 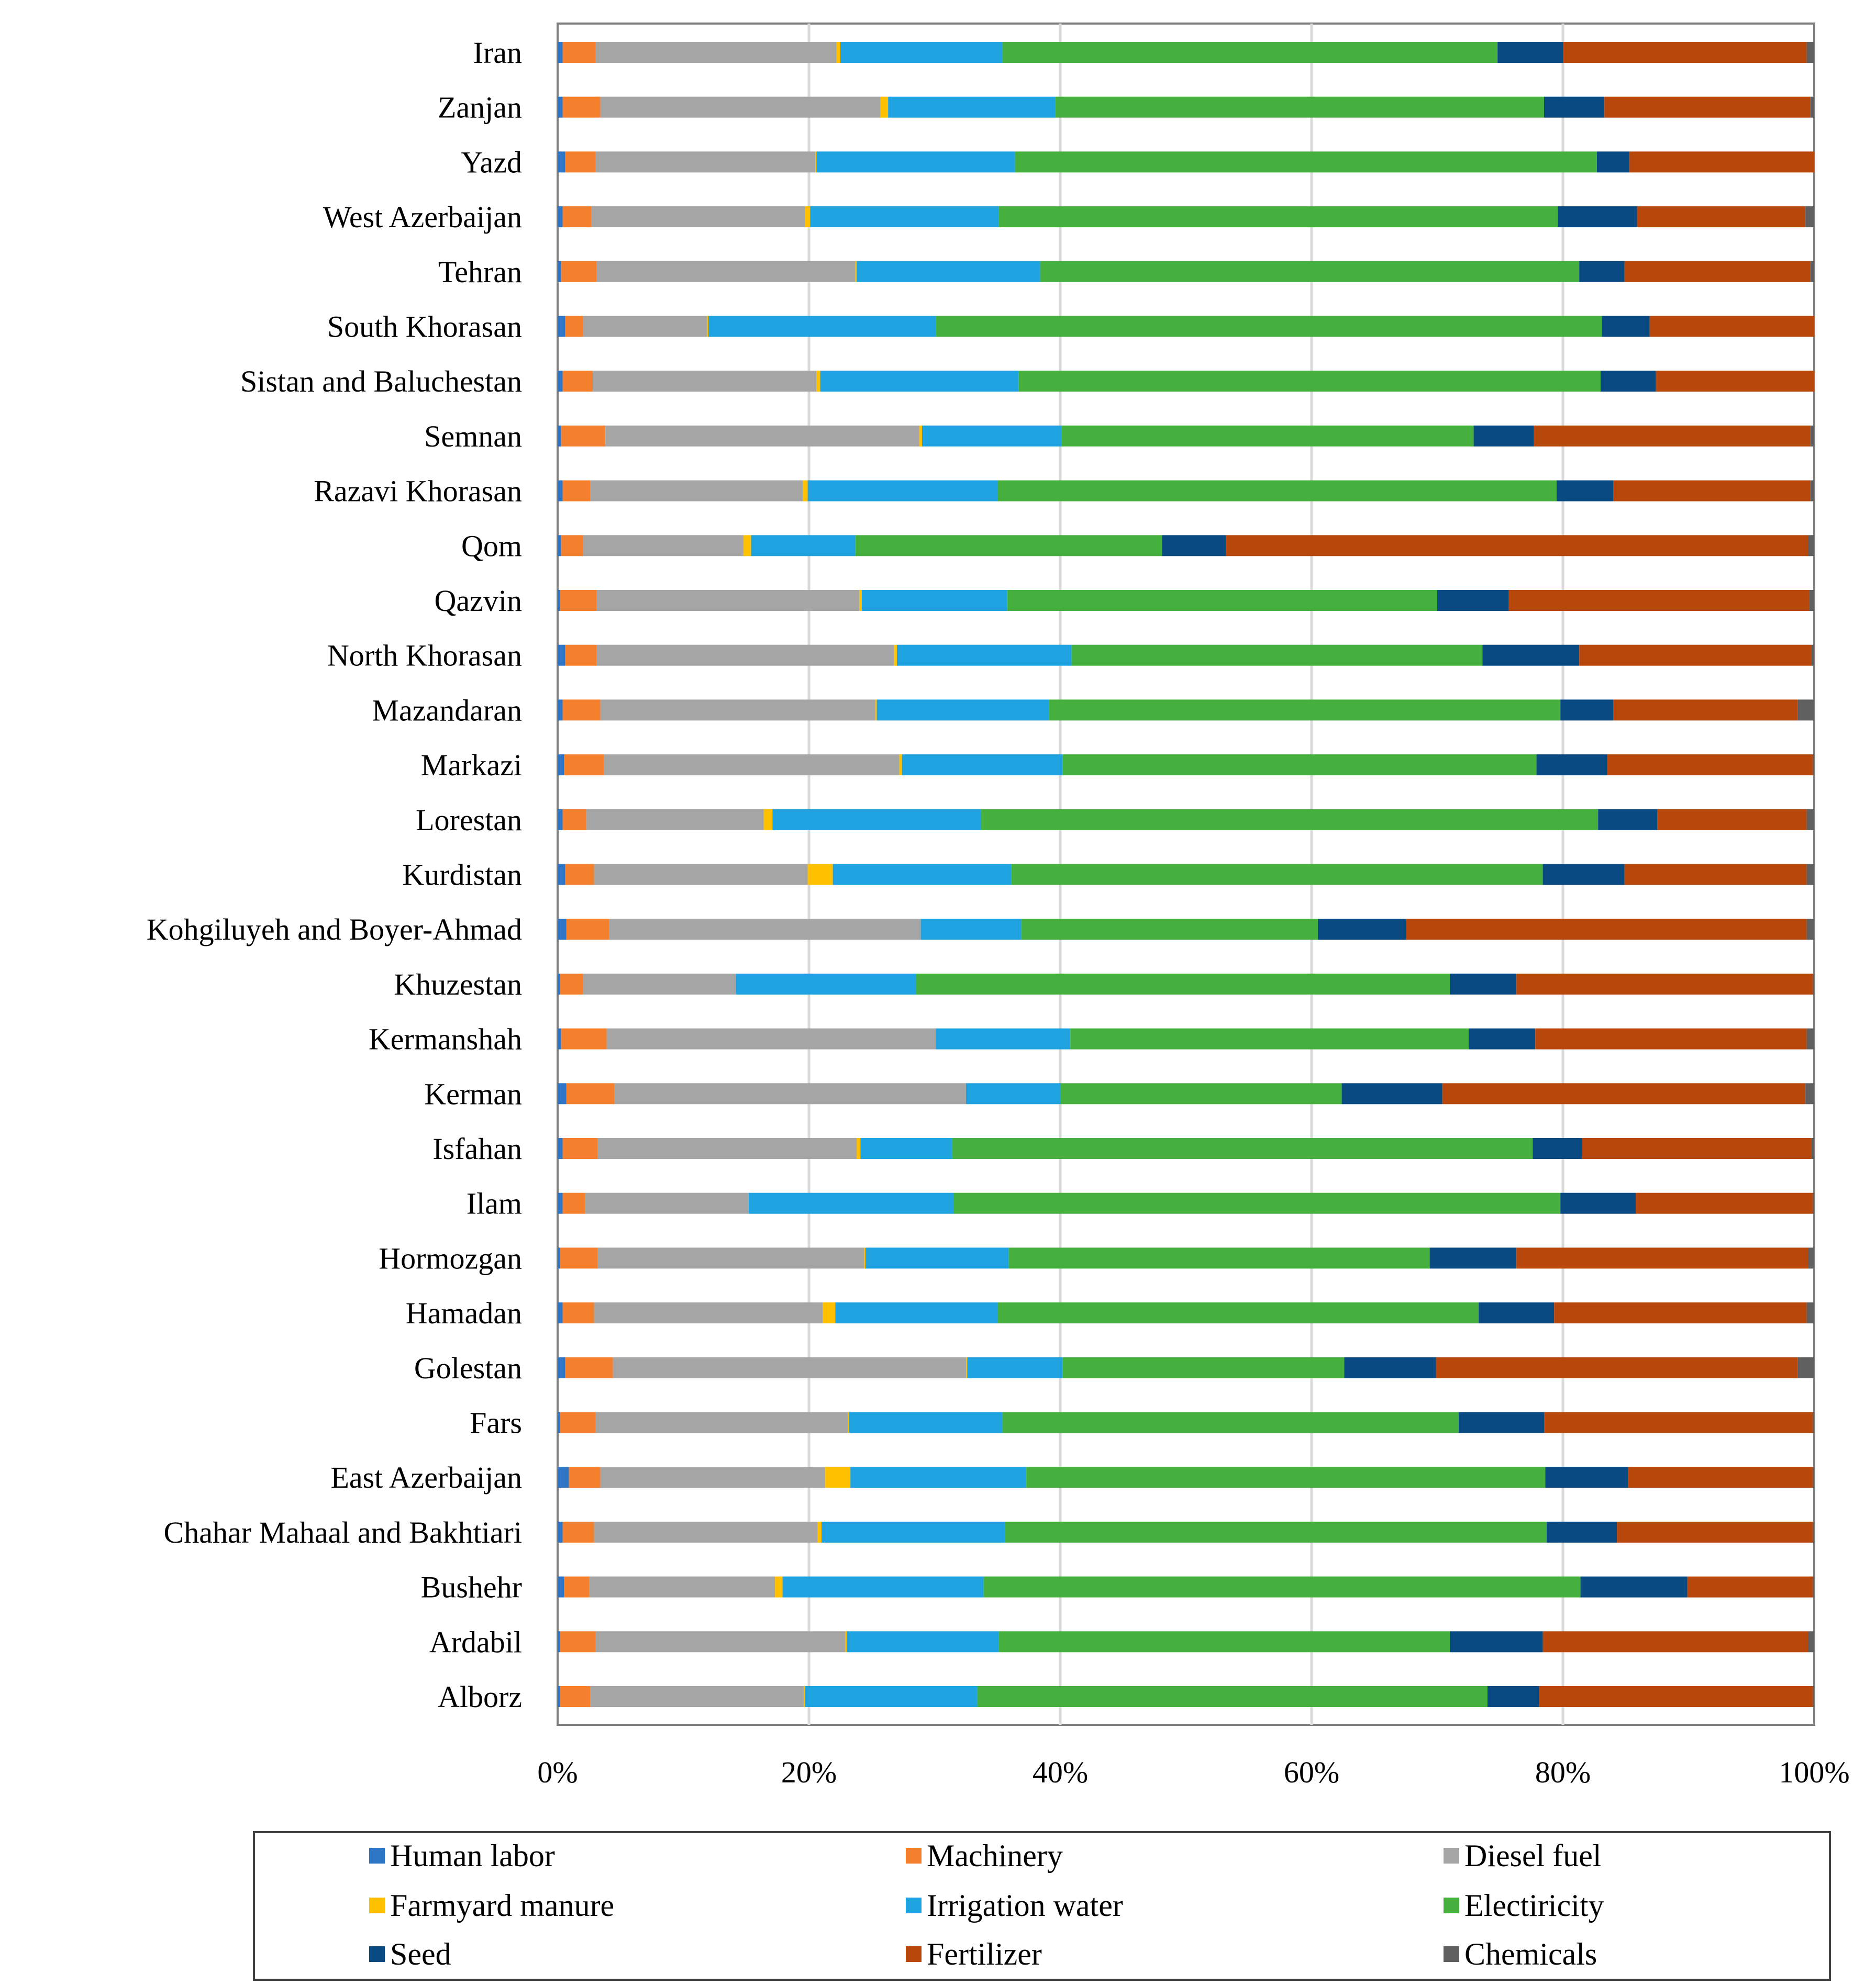 I want to click on bar-fars-machinery, so click(x=577, y=1422).